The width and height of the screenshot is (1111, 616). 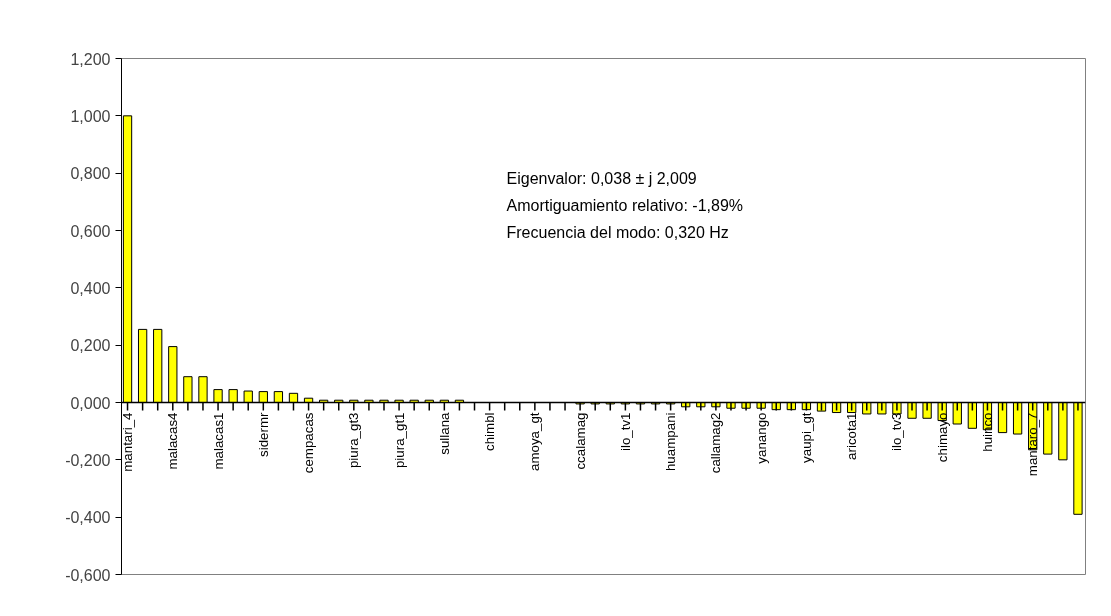 I want to click on x-tick-label: ilo_tv3, so click(x=897, y=432).